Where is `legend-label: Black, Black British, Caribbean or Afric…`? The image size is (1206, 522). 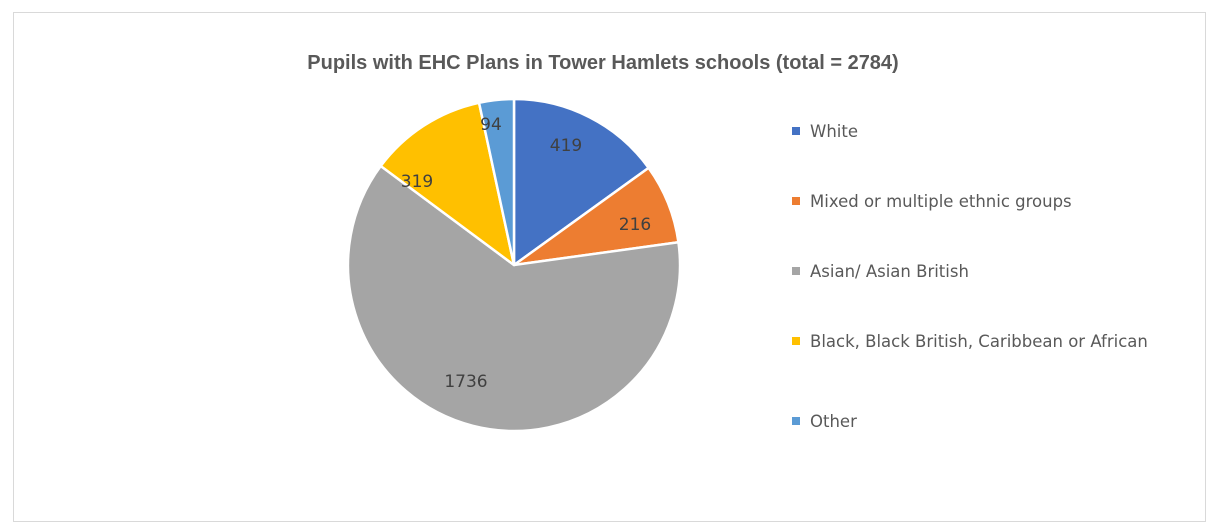
legend-label: Black, Black British, Caribbean or Afric… is located at coordinates (979, 341).